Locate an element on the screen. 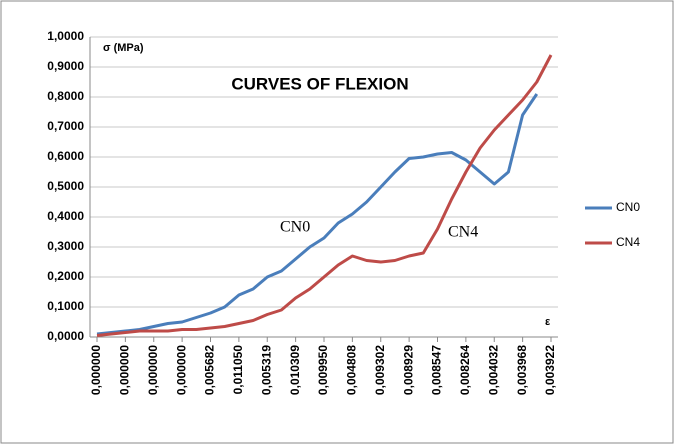 This screenshot has height=445, width=675. x-axis-label: ε is located at coordinates (548, 322).